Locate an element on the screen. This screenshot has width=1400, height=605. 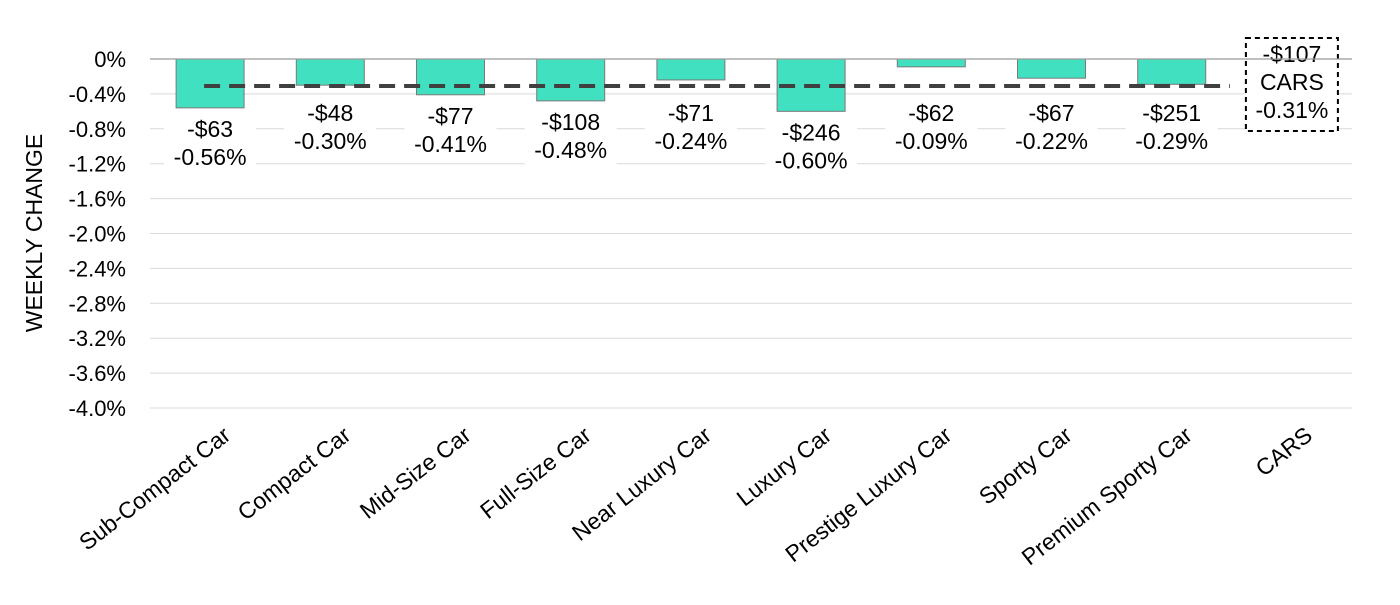
summary-box is located at coordinates (1291, 84).